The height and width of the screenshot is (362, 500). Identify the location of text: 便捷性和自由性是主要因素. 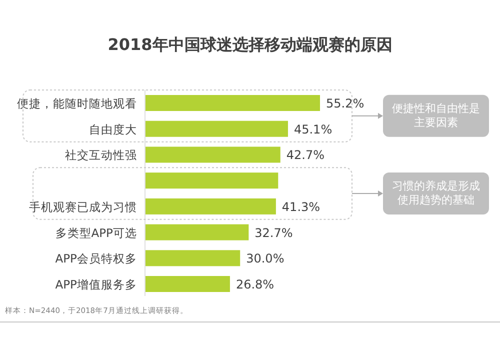
(436, 115).